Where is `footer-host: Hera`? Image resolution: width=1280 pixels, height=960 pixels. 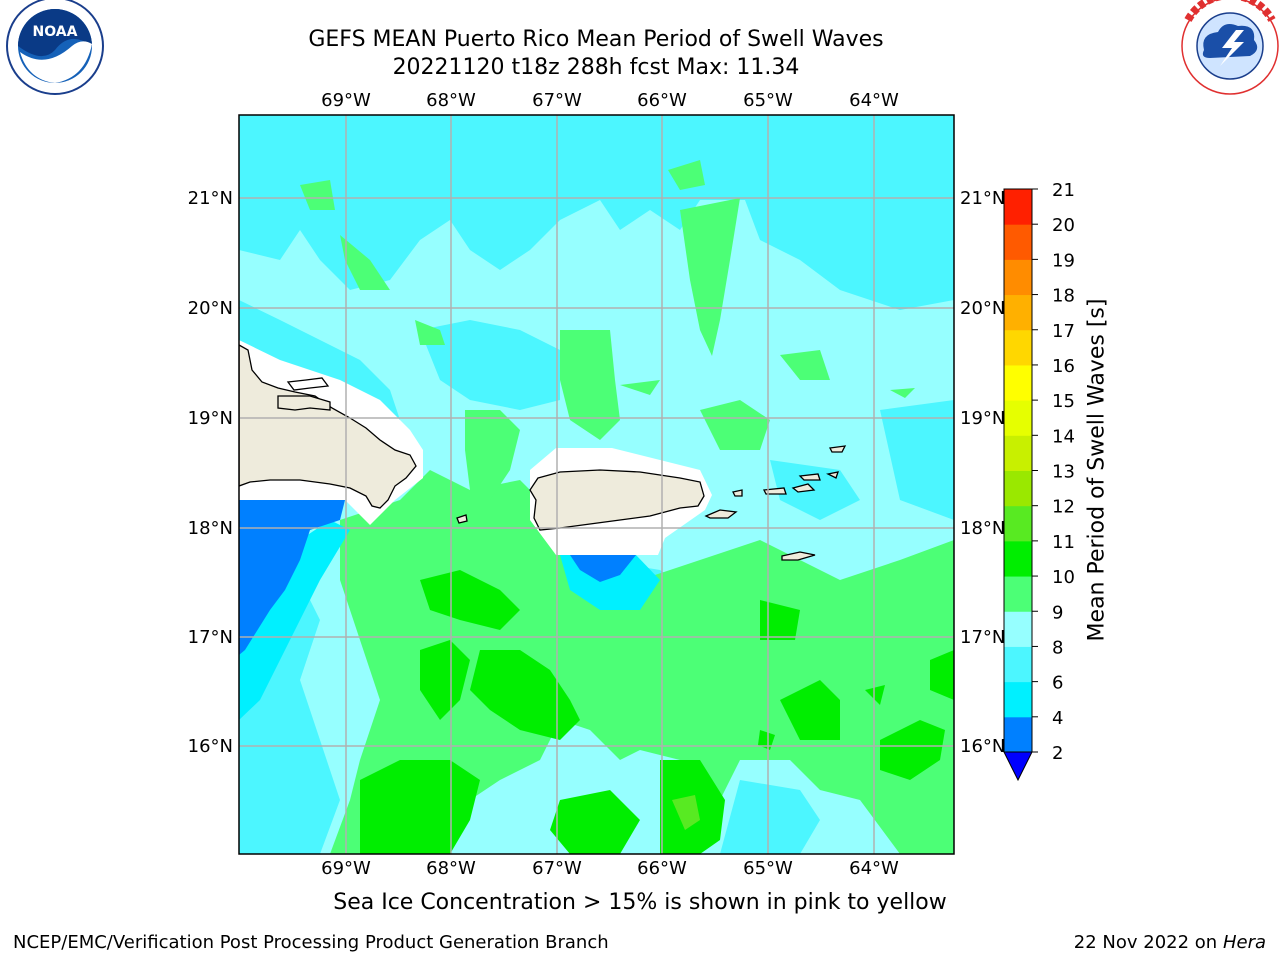 footer-host: Hera is located at coordinates (1244, 942).